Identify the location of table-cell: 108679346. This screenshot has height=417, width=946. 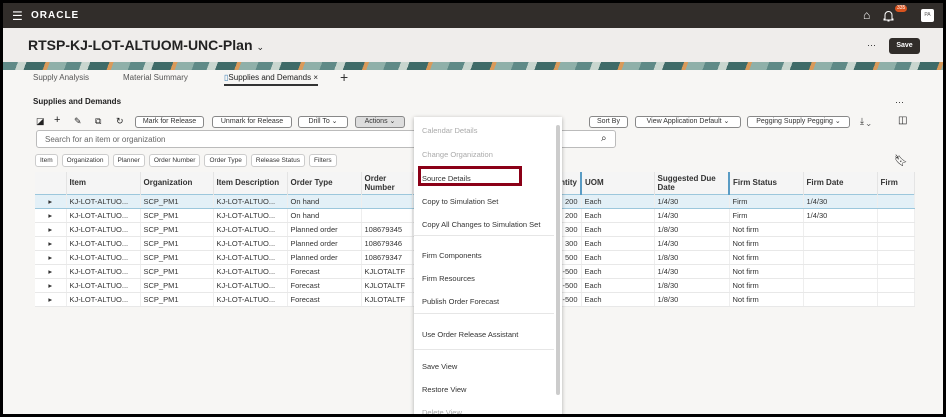
(387, 243).